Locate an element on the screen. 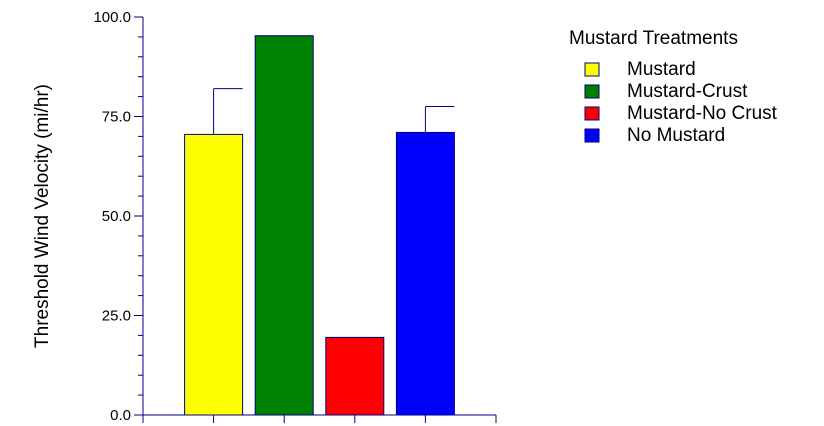 The width and height of the screenshot is (824, 426). y-tick-label: 75.0 is located at coordinates (116, 117).